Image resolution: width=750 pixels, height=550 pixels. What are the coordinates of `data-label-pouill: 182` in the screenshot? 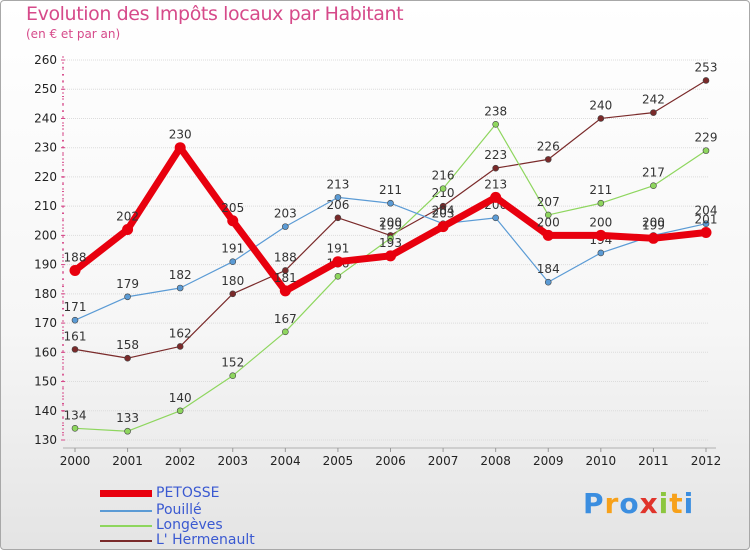 It's located at (180, 275).